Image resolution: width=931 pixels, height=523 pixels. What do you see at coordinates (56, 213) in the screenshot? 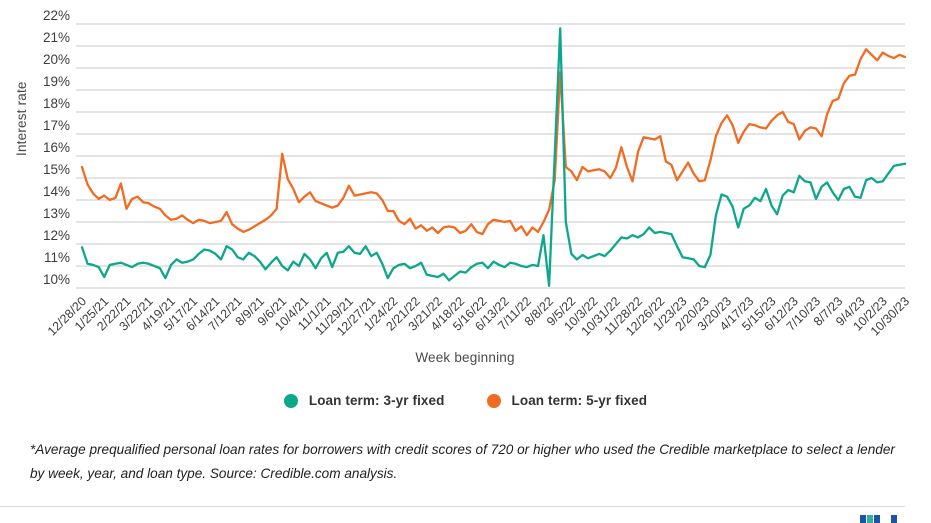
I see `y-tick-label: 13%` at bounding box center [56, 213].